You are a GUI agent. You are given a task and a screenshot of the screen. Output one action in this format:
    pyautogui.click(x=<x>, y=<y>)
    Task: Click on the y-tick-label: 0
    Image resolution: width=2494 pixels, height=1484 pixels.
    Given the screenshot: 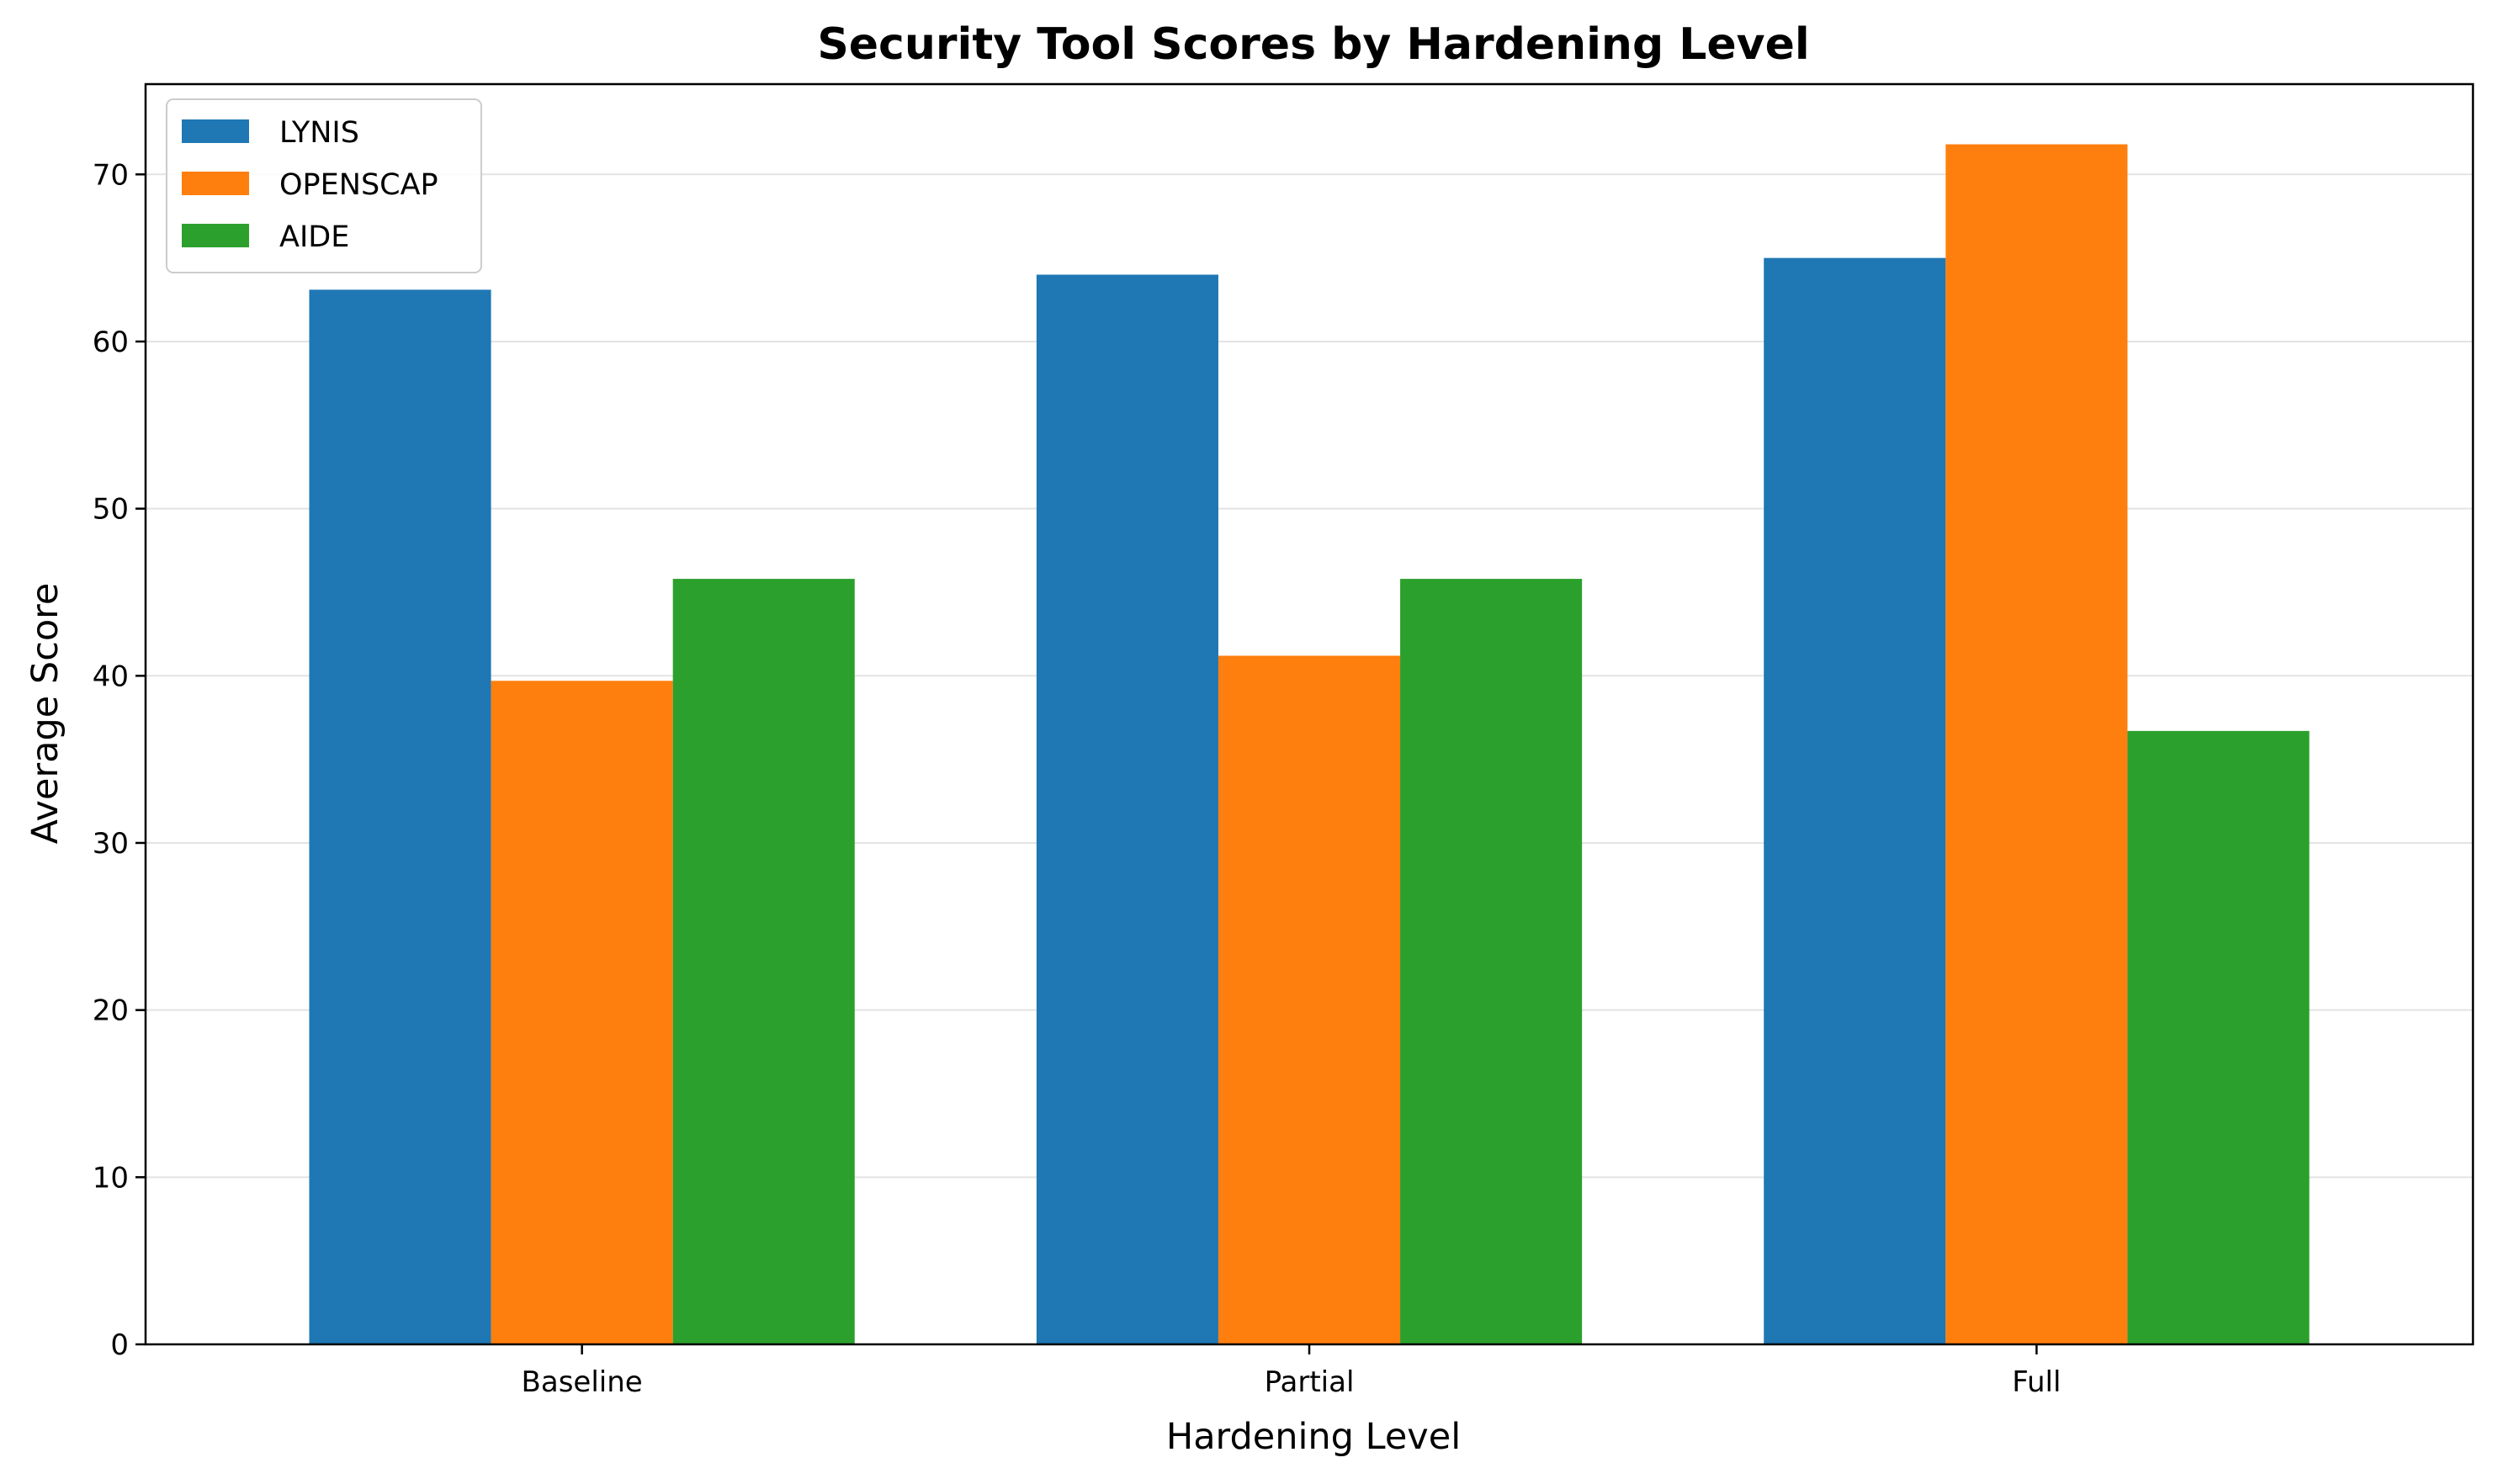 What is the action you would take?
    pyautogui.click(x=119, y=1345)
    